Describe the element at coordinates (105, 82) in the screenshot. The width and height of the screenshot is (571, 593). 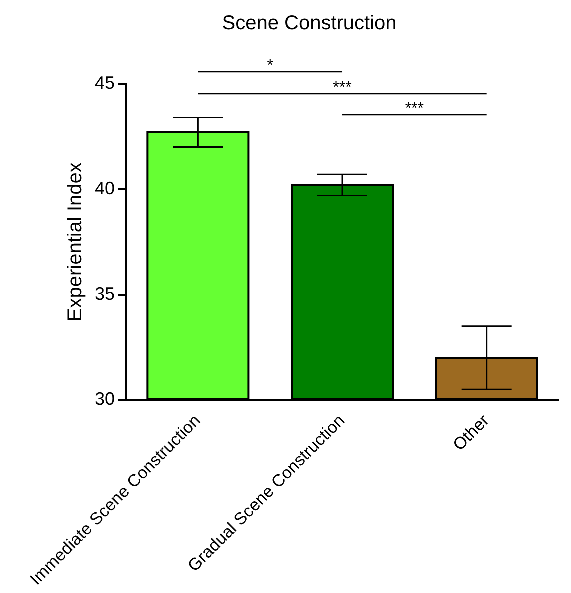
I see `y-tick-label: 45` at that location.